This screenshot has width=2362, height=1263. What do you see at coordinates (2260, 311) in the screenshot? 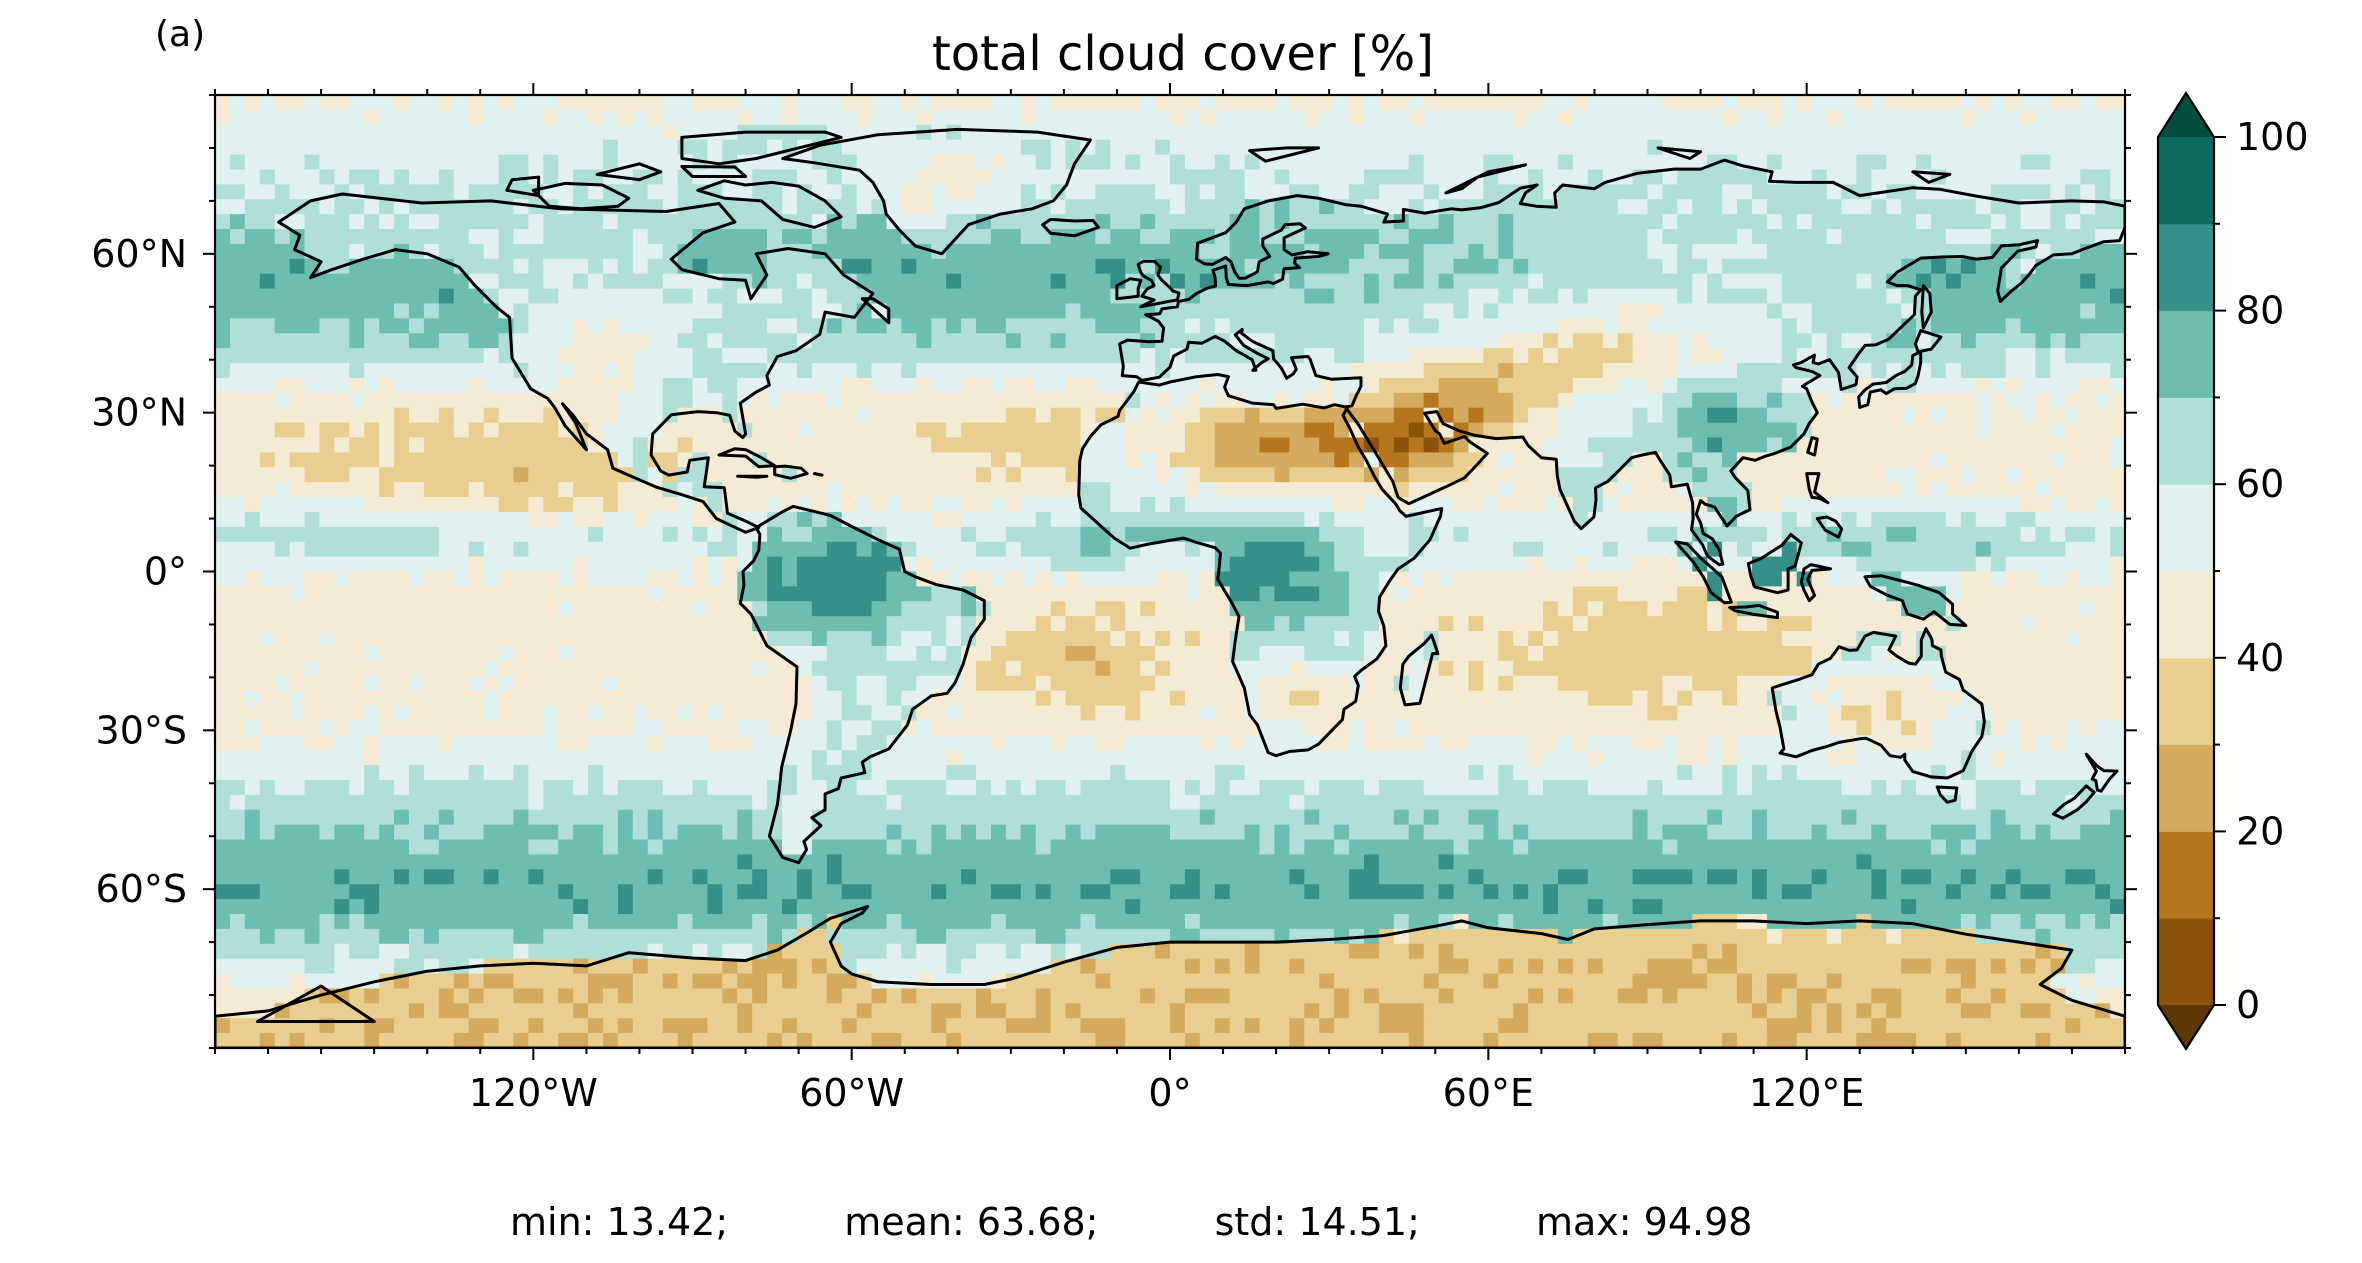
I see `colorbar-tick-label: 80` at bounding box center [2260, 311].